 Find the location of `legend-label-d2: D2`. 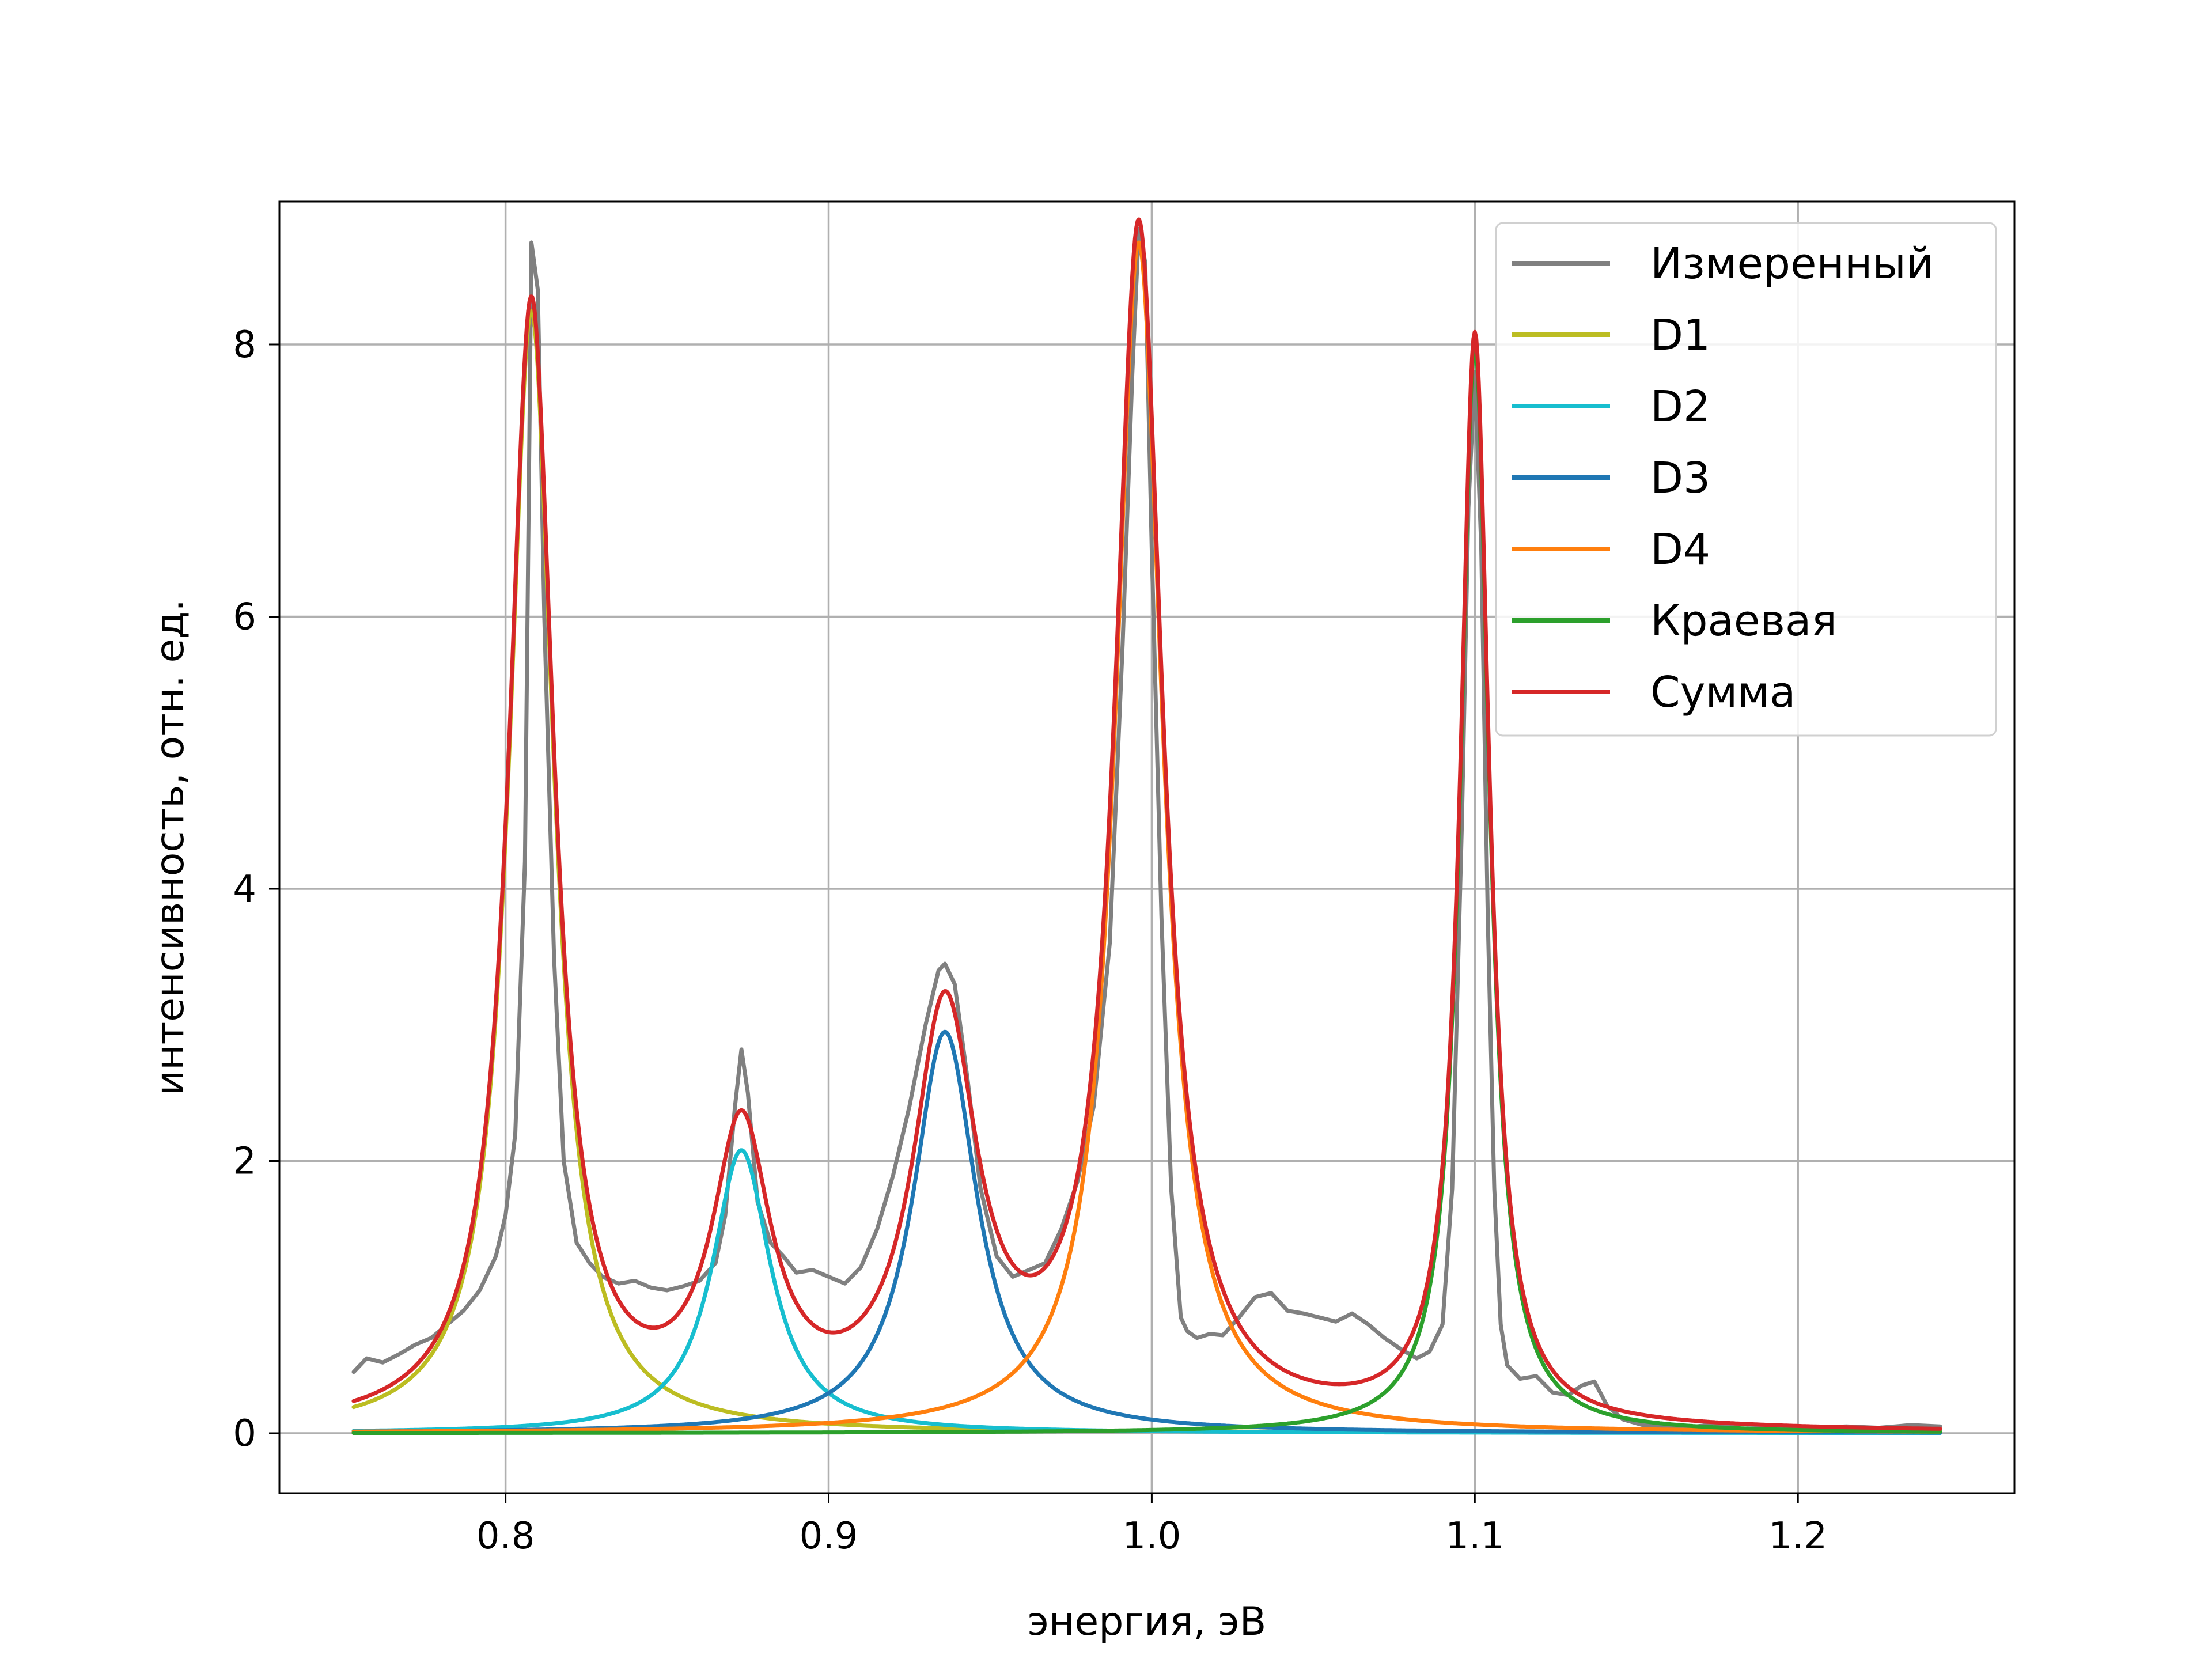

legend-label-d2: D2 is located at coordinates (1680, 406).